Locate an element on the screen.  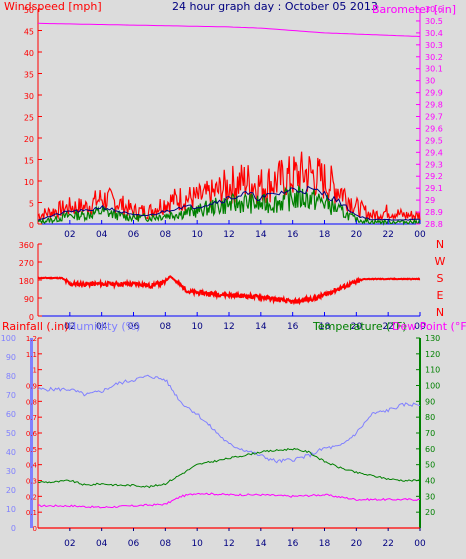
panel2-series is located at coordinates (229, 290).